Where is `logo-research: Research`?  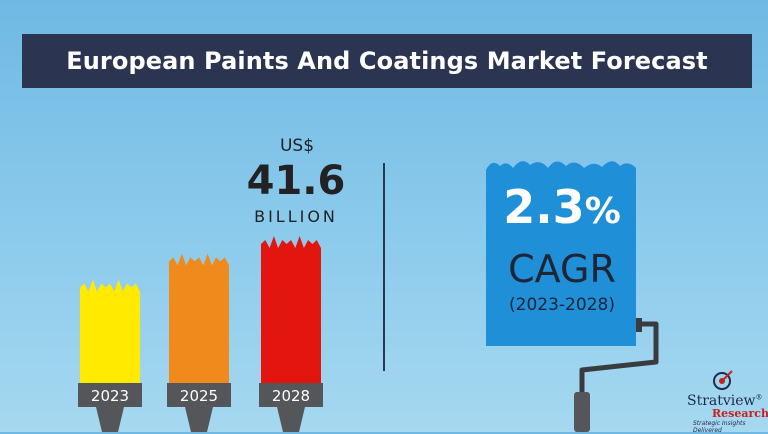
logo-research: Research is located at coordinates (740, 413).